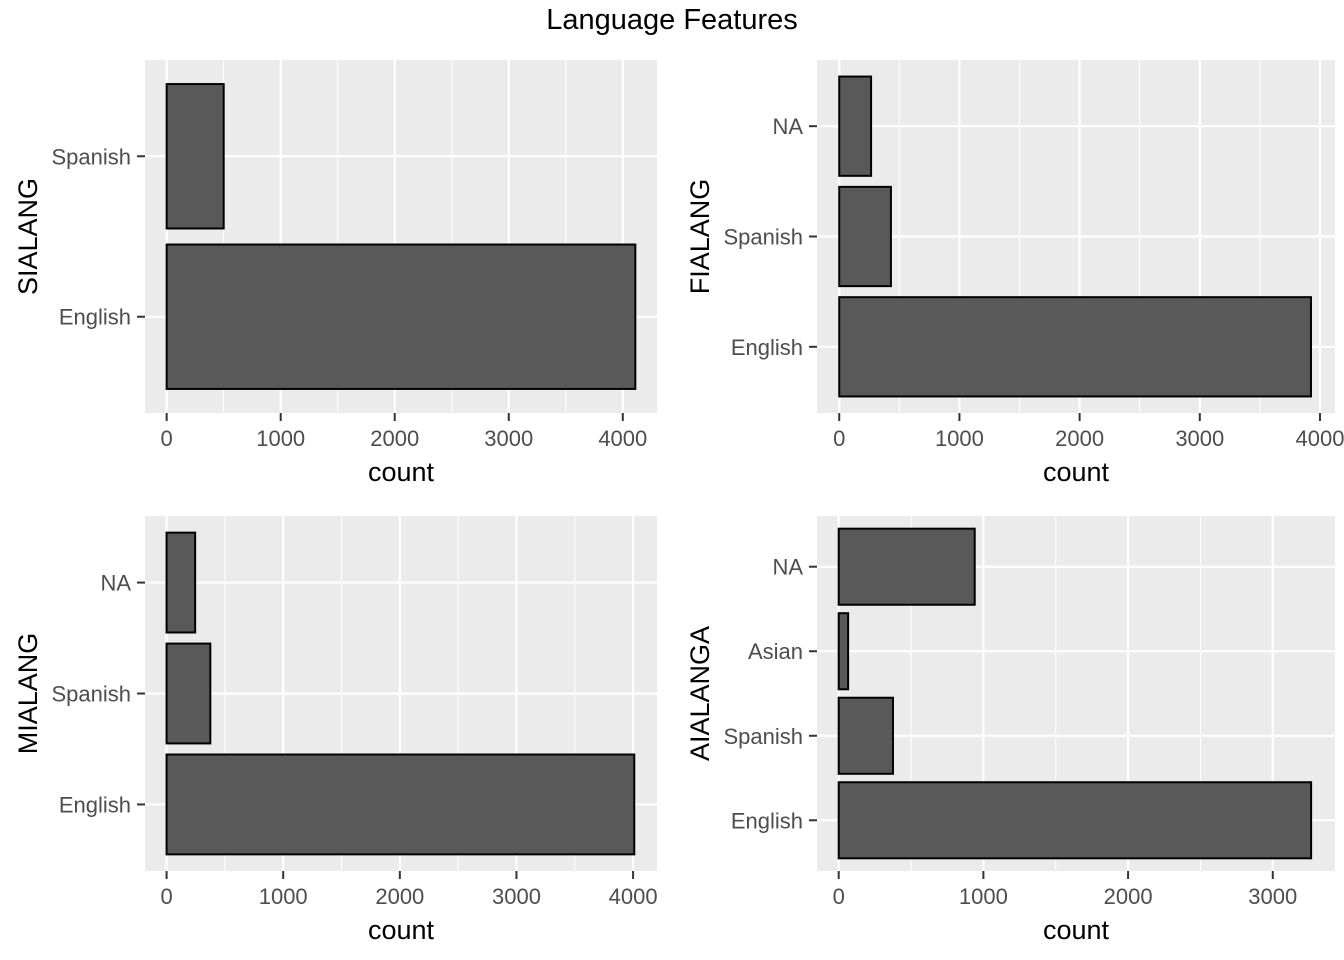  I want to click on bar-asian, so click(843, 651).